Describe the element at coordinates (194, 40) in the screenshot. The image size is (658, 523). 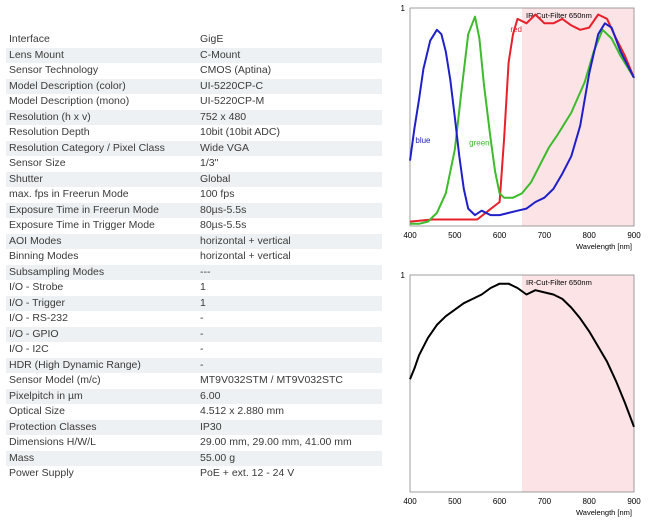
I see `spec-row: Interface GigE` at that location.